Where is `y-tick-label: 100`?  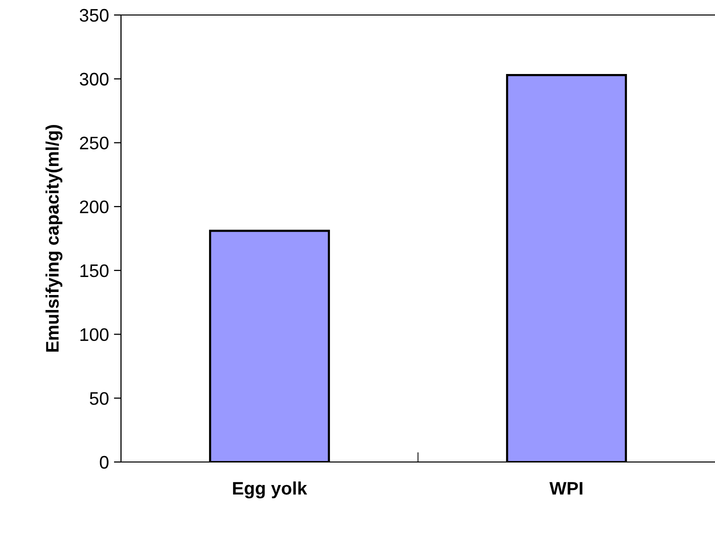 y-tick-label: 100 is located at coordinates (94, 335).